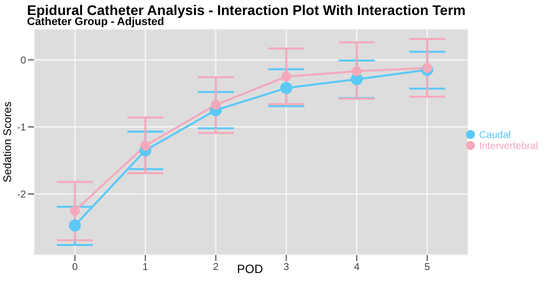 The height and width of the screenshot is (281, 550). What do you see at coordinates (8, 142) in the screenshot?
I see `y-axis-title: Sedation Scores` at bounding box center [8, 142].